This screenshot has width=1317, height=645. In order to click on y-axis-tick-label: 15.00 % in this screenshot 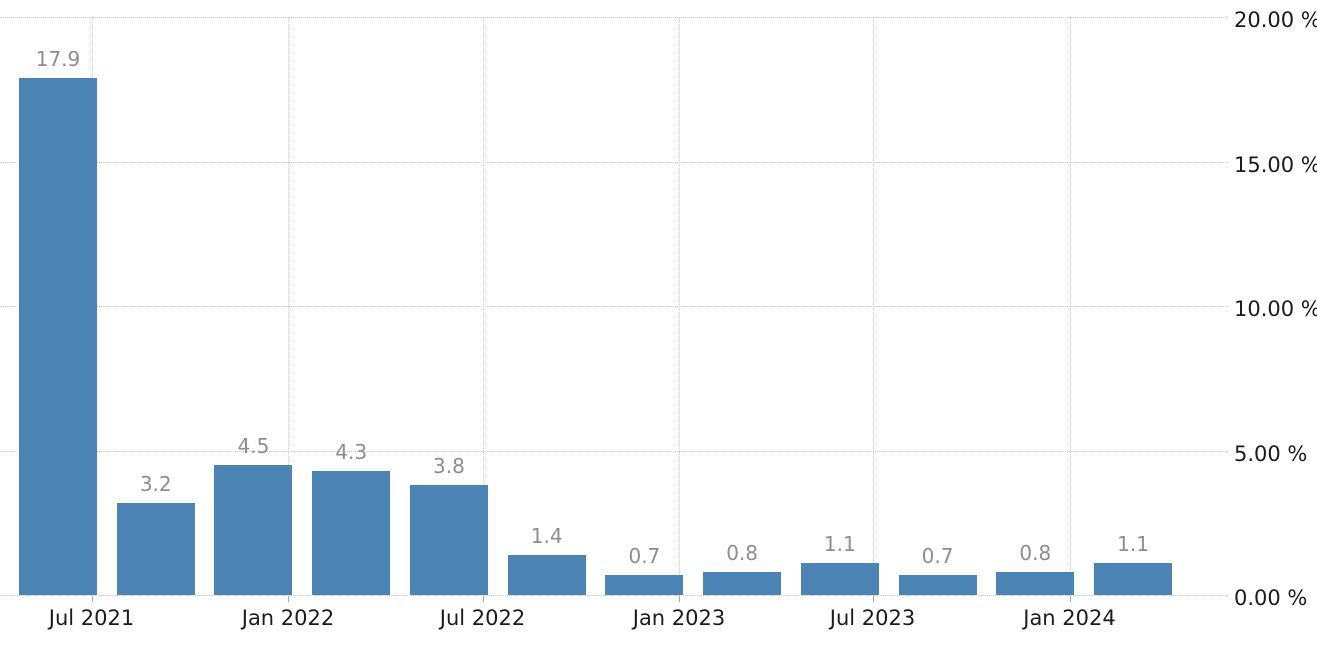, I will do `click(1275, 164)`.